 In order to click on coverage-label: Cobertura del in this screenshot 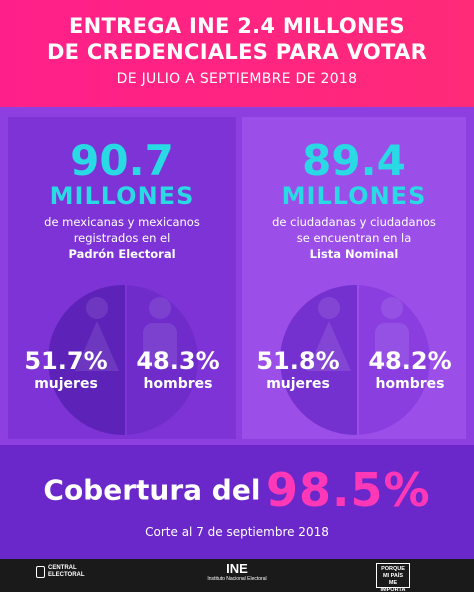, I will do `click(152, 490)`.